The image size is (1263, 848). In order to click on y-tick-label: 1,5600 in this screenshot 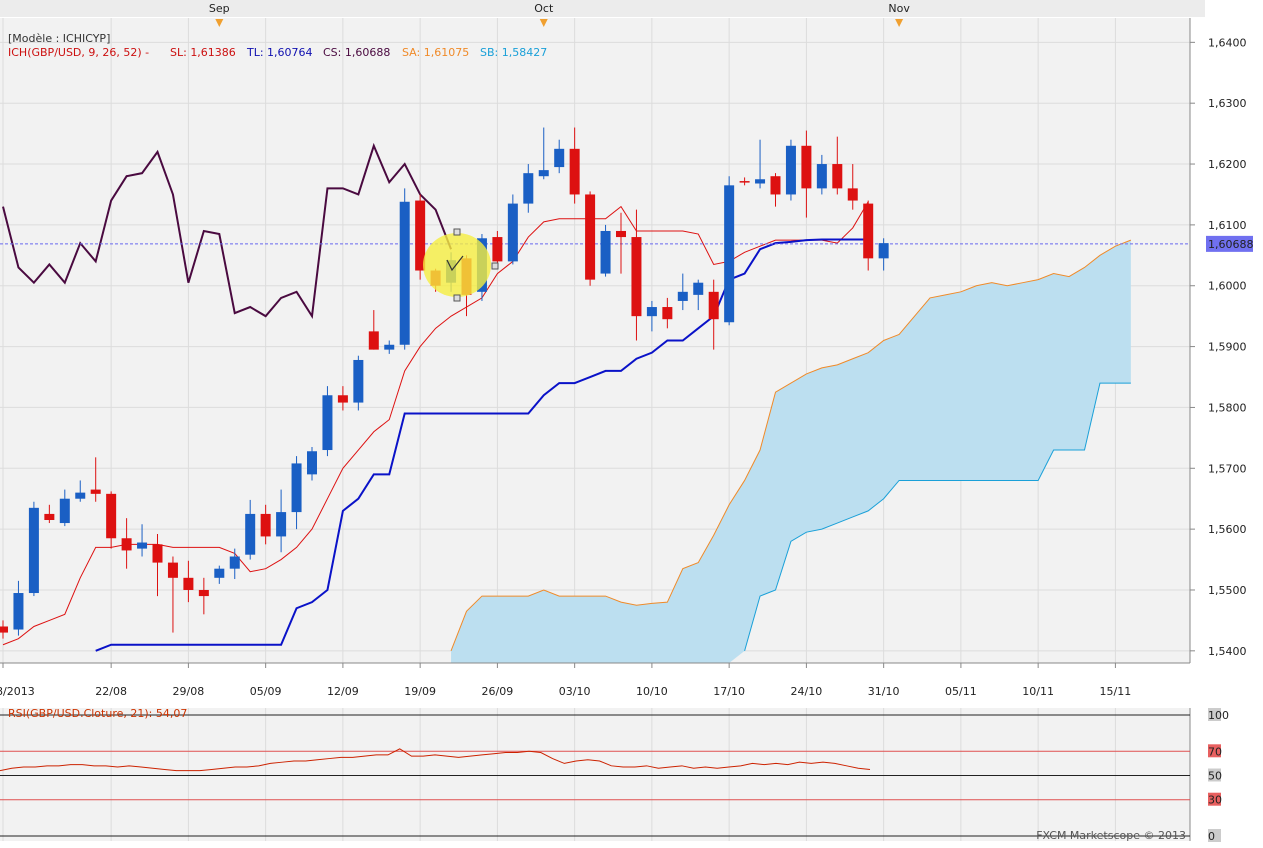, I will do `click(1227, 529)`.